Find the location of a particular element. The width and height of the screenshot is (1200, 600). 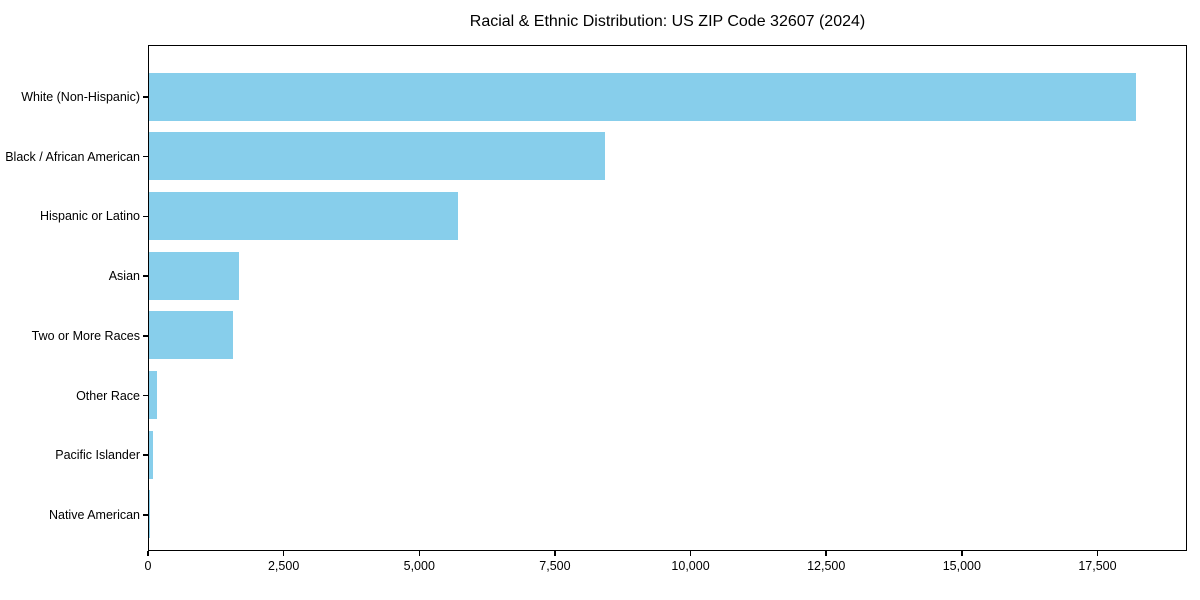

y-tick-label: Black / African American is located at coordinates (72, 156).